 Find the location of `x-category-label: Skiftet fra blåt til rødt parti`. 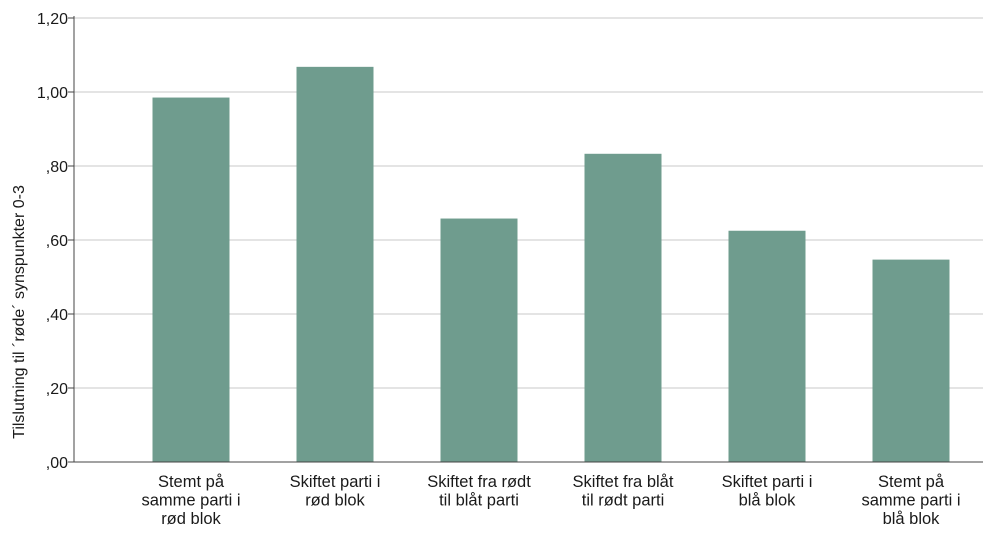

x-category-label: Skiftet fra blåt til rødt parti is located at coordinates (623, 491).